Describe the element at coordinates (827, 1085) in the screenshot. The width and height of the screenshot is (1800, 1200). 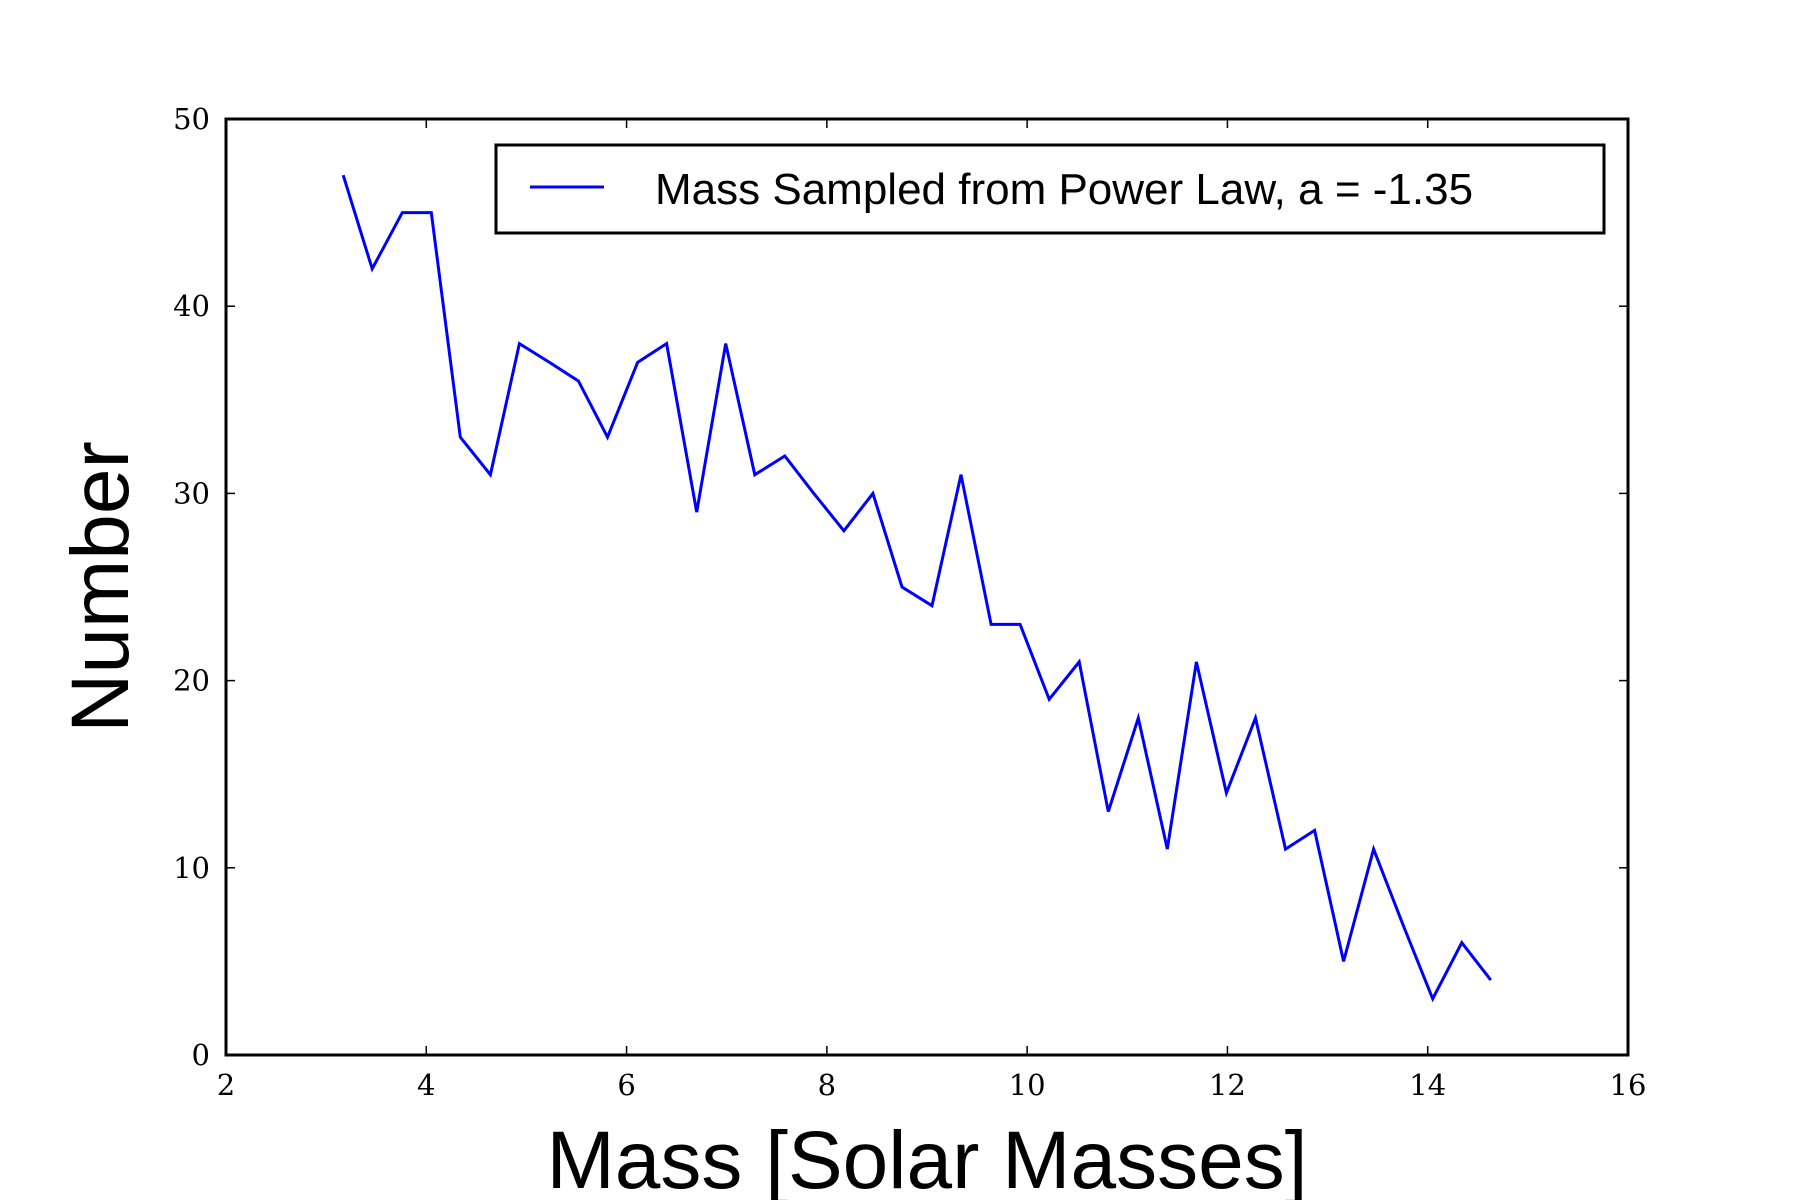
I see `x-tick-label: 8` at that location.